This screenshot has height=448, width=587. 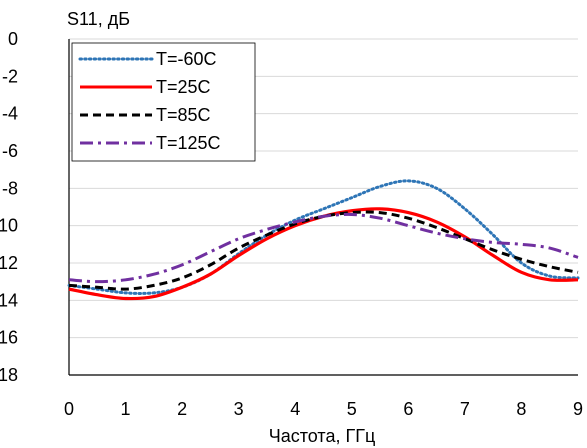 I want to click on y-tick-label: -2, so click(x=10, y=76).